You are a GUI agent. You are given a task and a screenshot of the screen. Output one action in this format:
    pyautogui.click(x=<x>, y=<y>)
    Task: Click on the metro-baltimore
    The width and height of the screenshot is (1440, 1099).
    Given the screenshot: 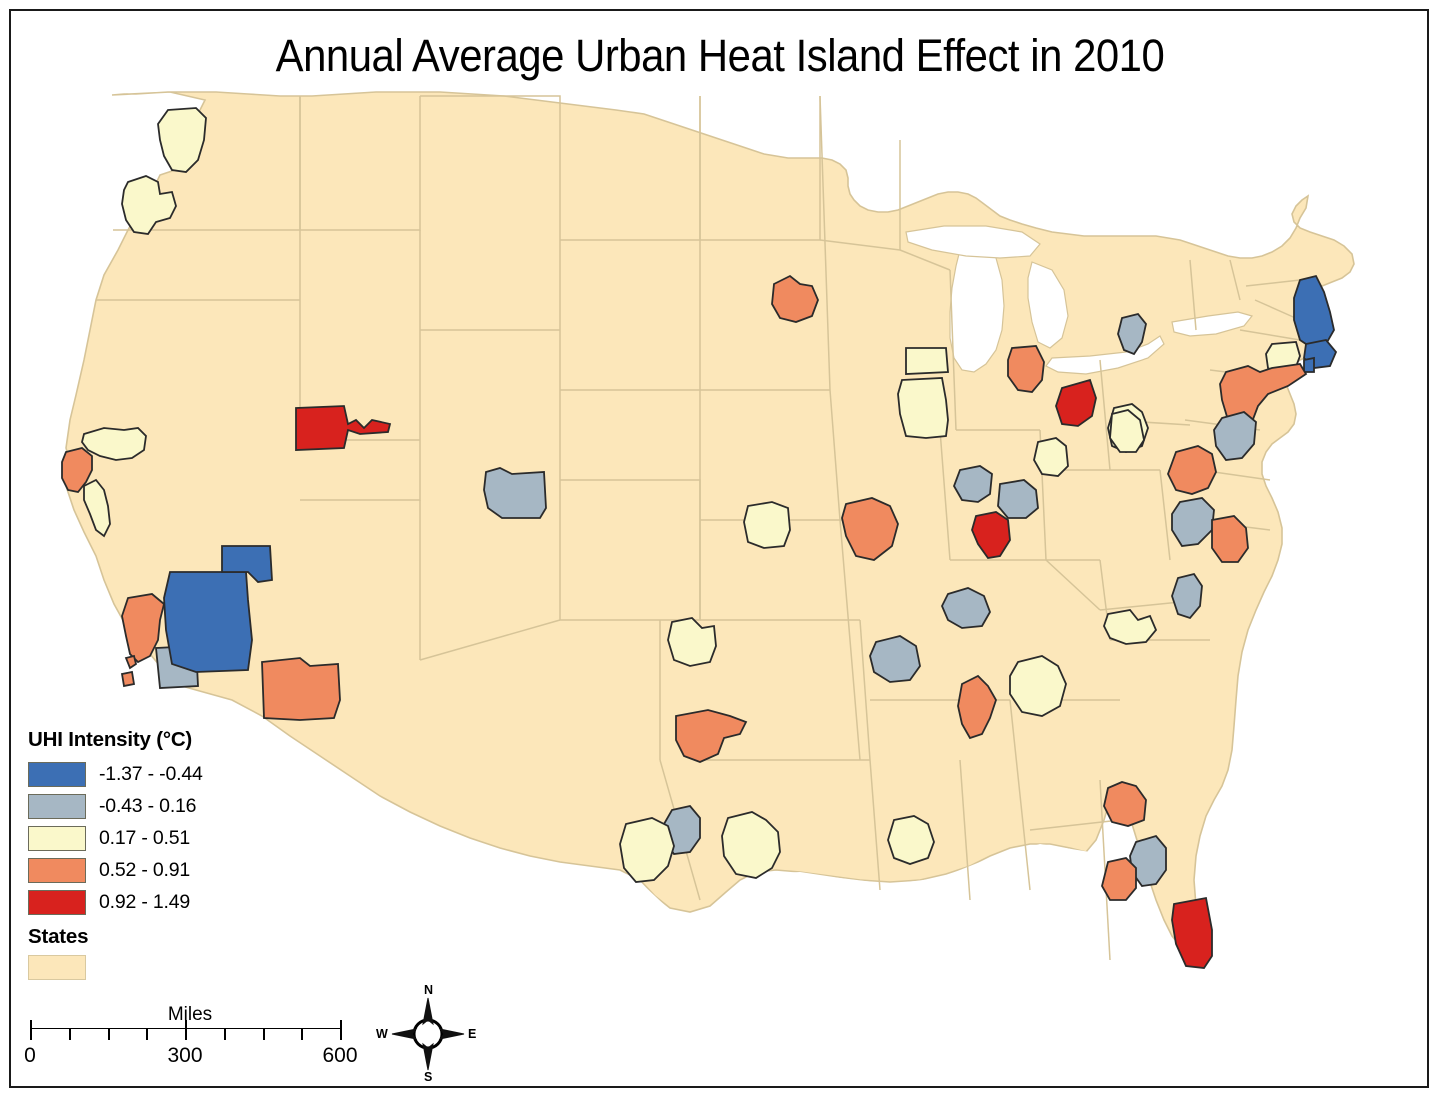 What is the action you would take?
    pyautogui.click(x=1192, y=470)
    